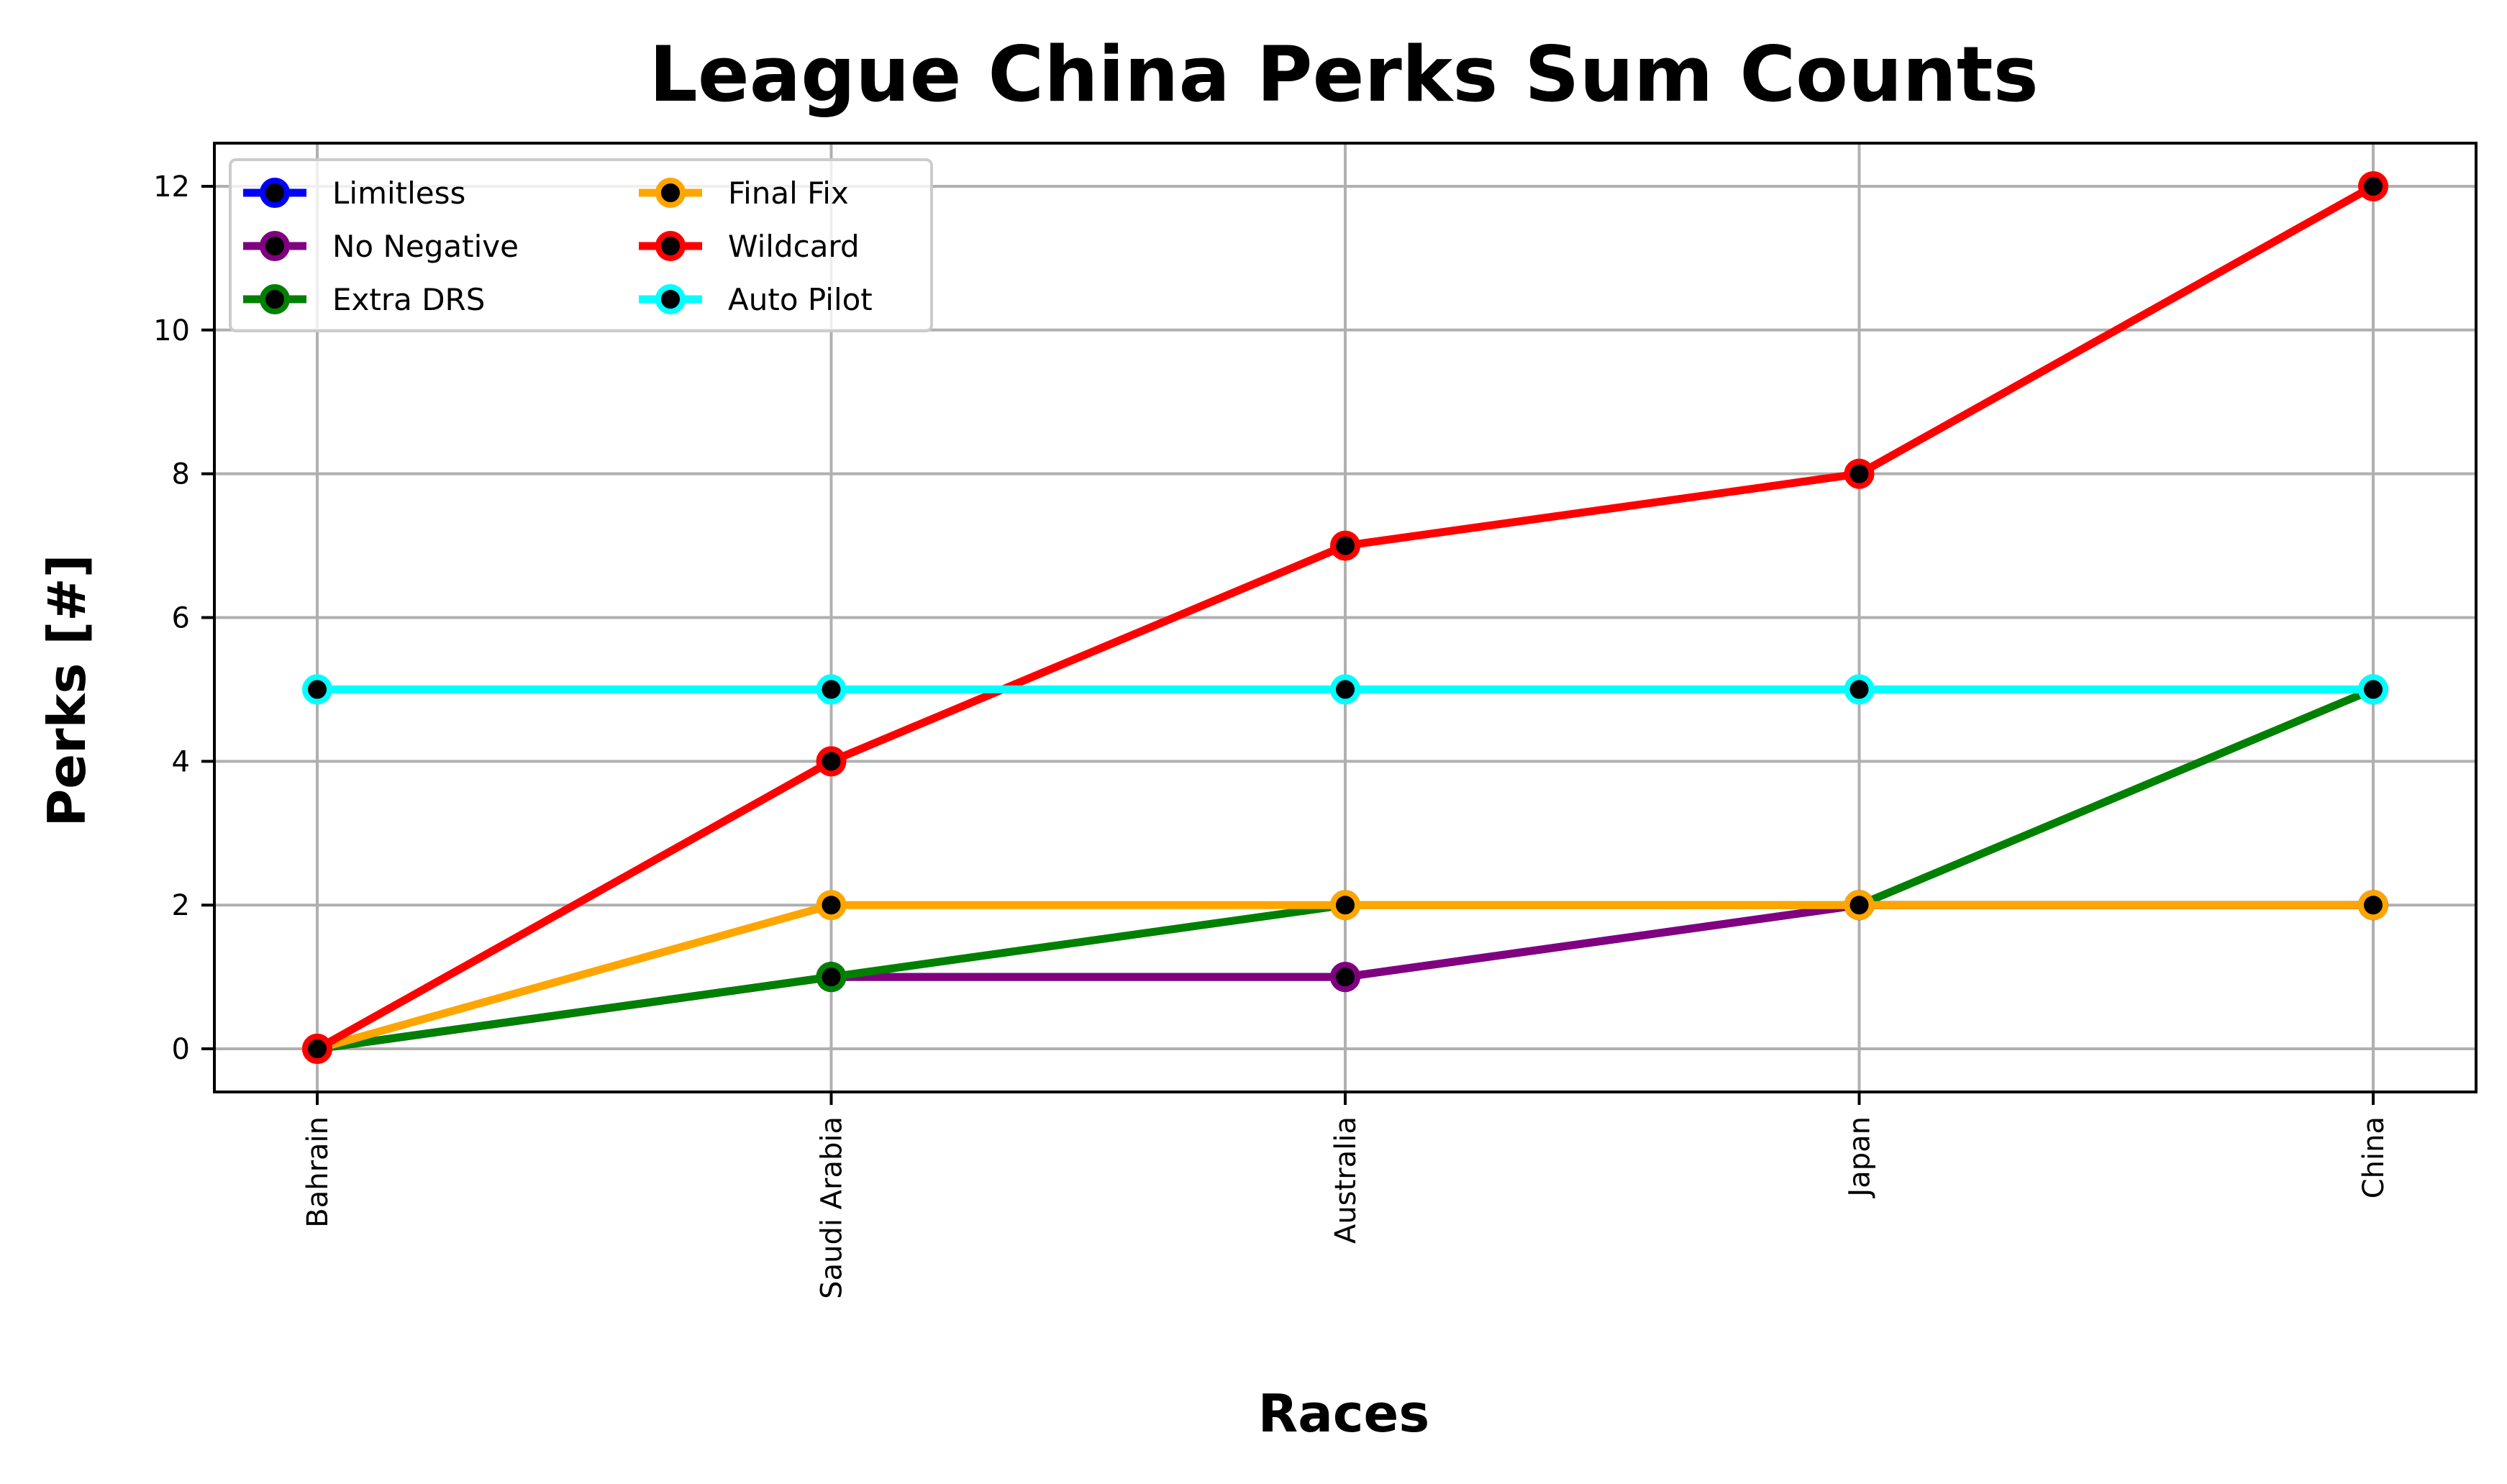 The width and height of the screenshot is (2507, 1484). Describe the element at coordinates (318, 1172) in the screenshot. I see `x-tick-label: Bahrain` at that location.